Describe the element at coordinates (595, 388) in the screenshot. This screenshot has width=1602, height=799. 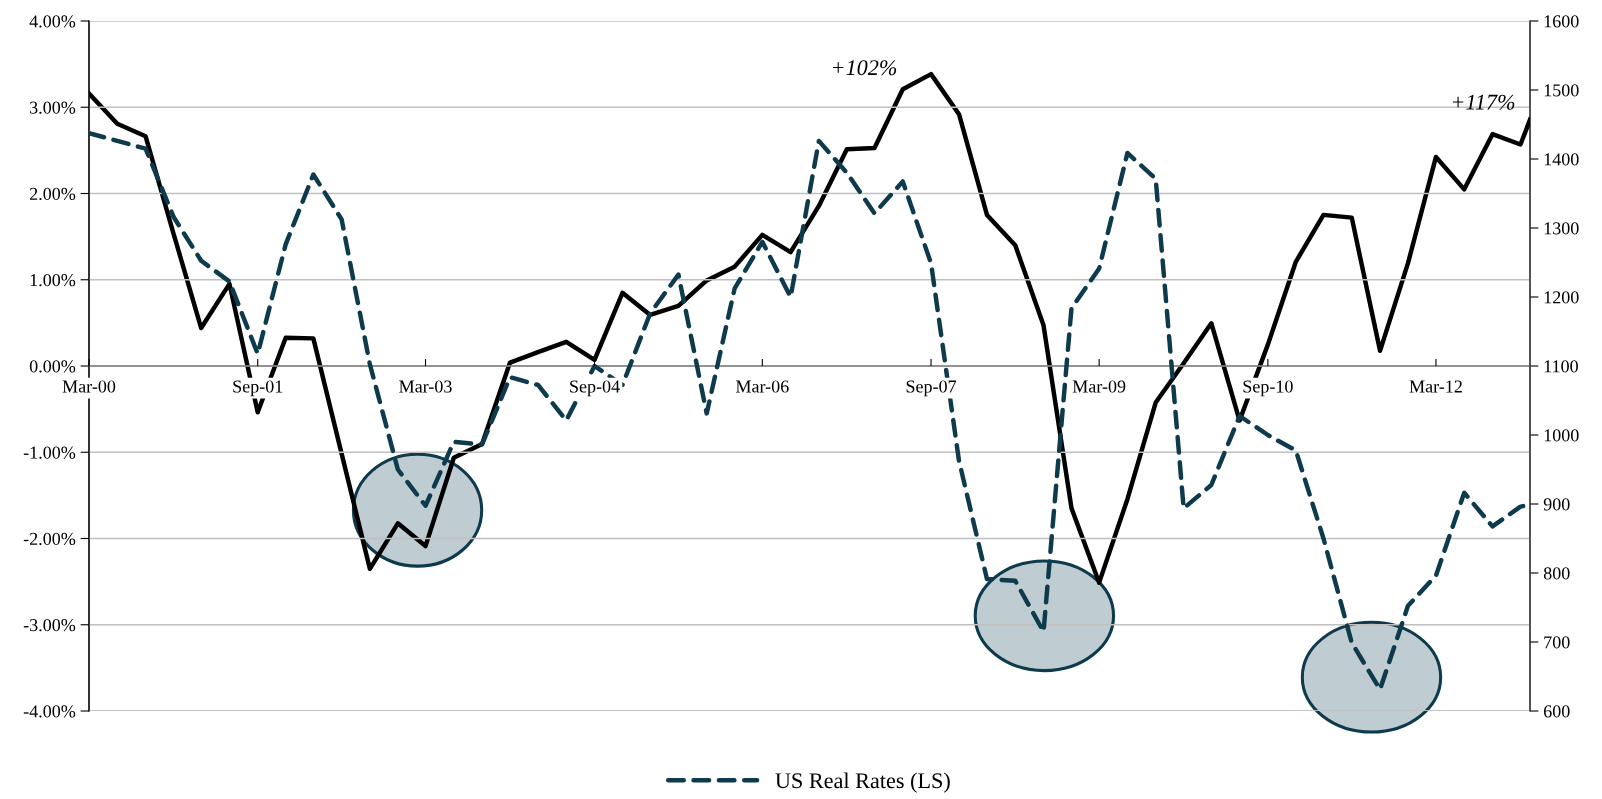
I see `x-tick-label: Sep-04` at that location.